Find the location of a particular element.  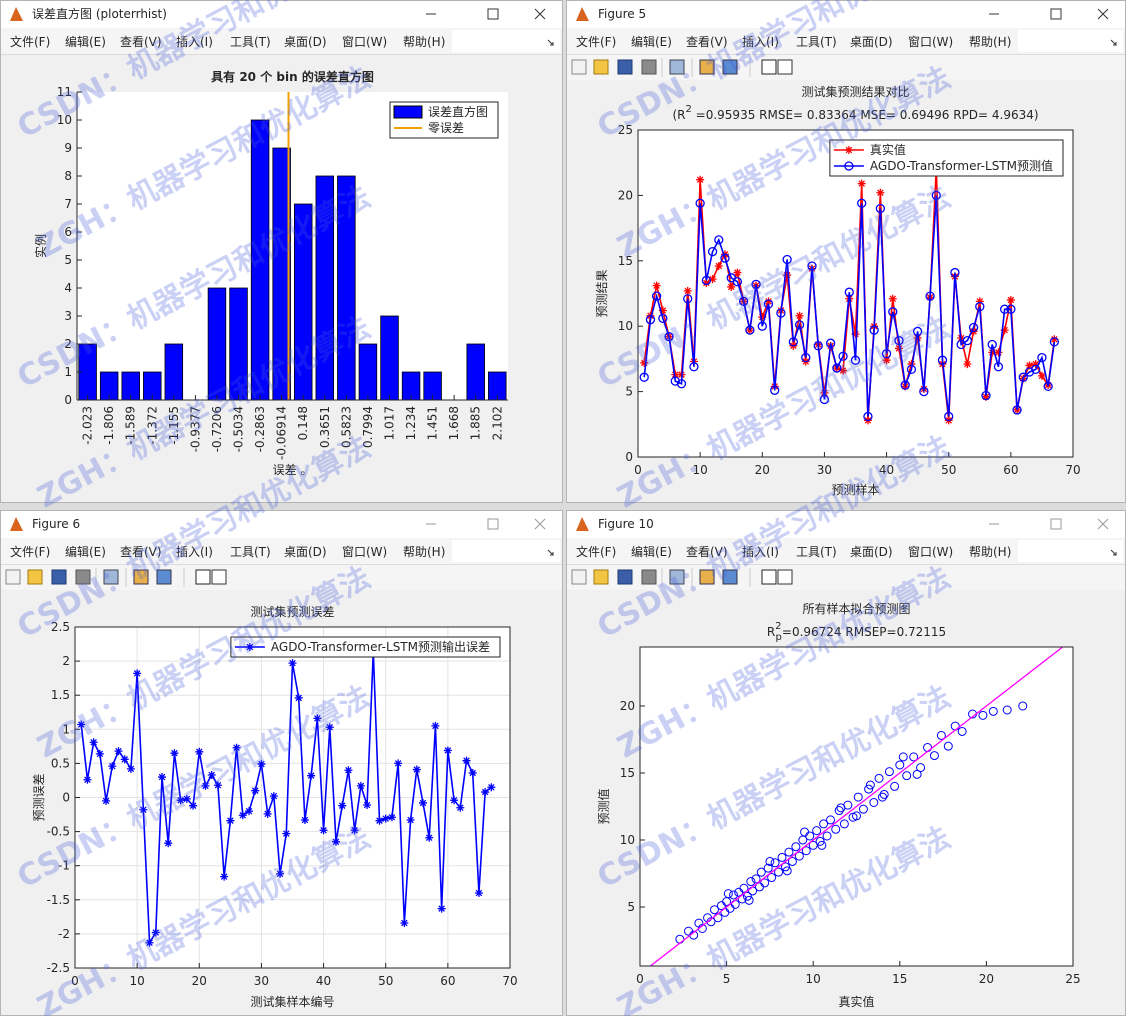

y-tick-label: 3 is located at coordinates (68, 316).